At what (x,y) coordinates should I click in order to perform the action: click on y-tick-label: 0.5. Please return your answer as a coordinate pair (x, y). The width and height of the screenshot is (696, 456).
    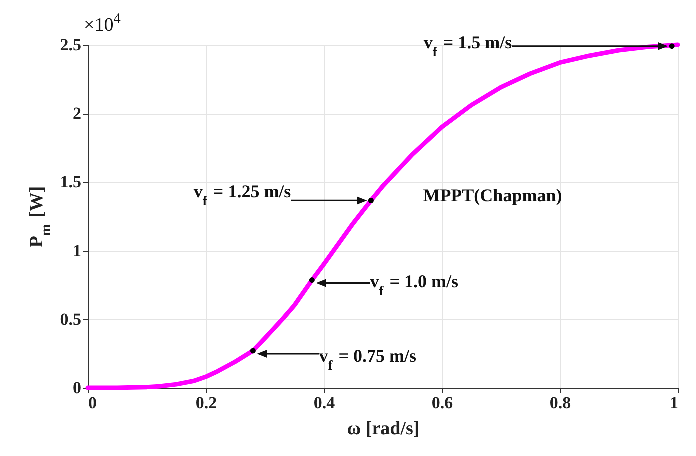
    Looking at the image, I should click on (71, 319).